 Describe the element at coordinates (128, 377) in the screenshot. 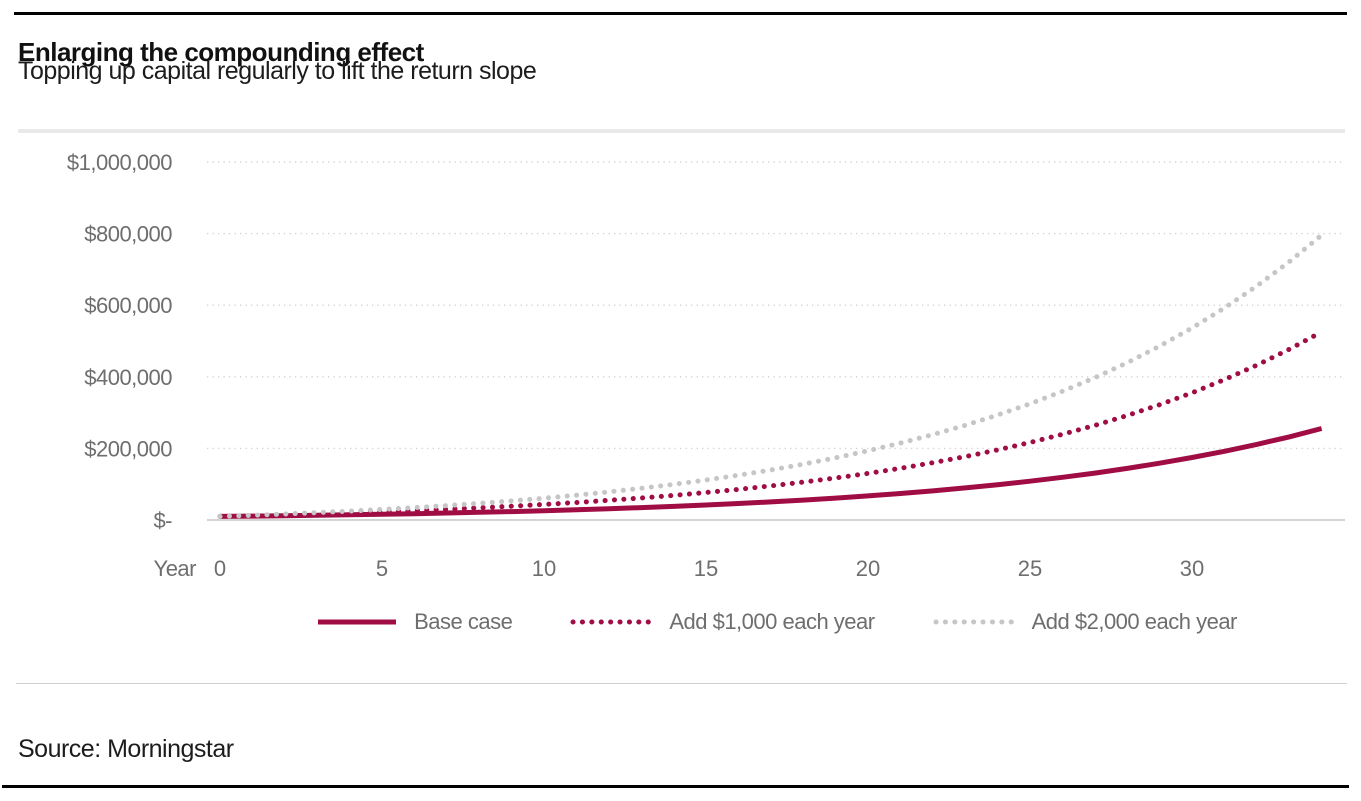

I see `y-tick-label: $400,000` at that location.